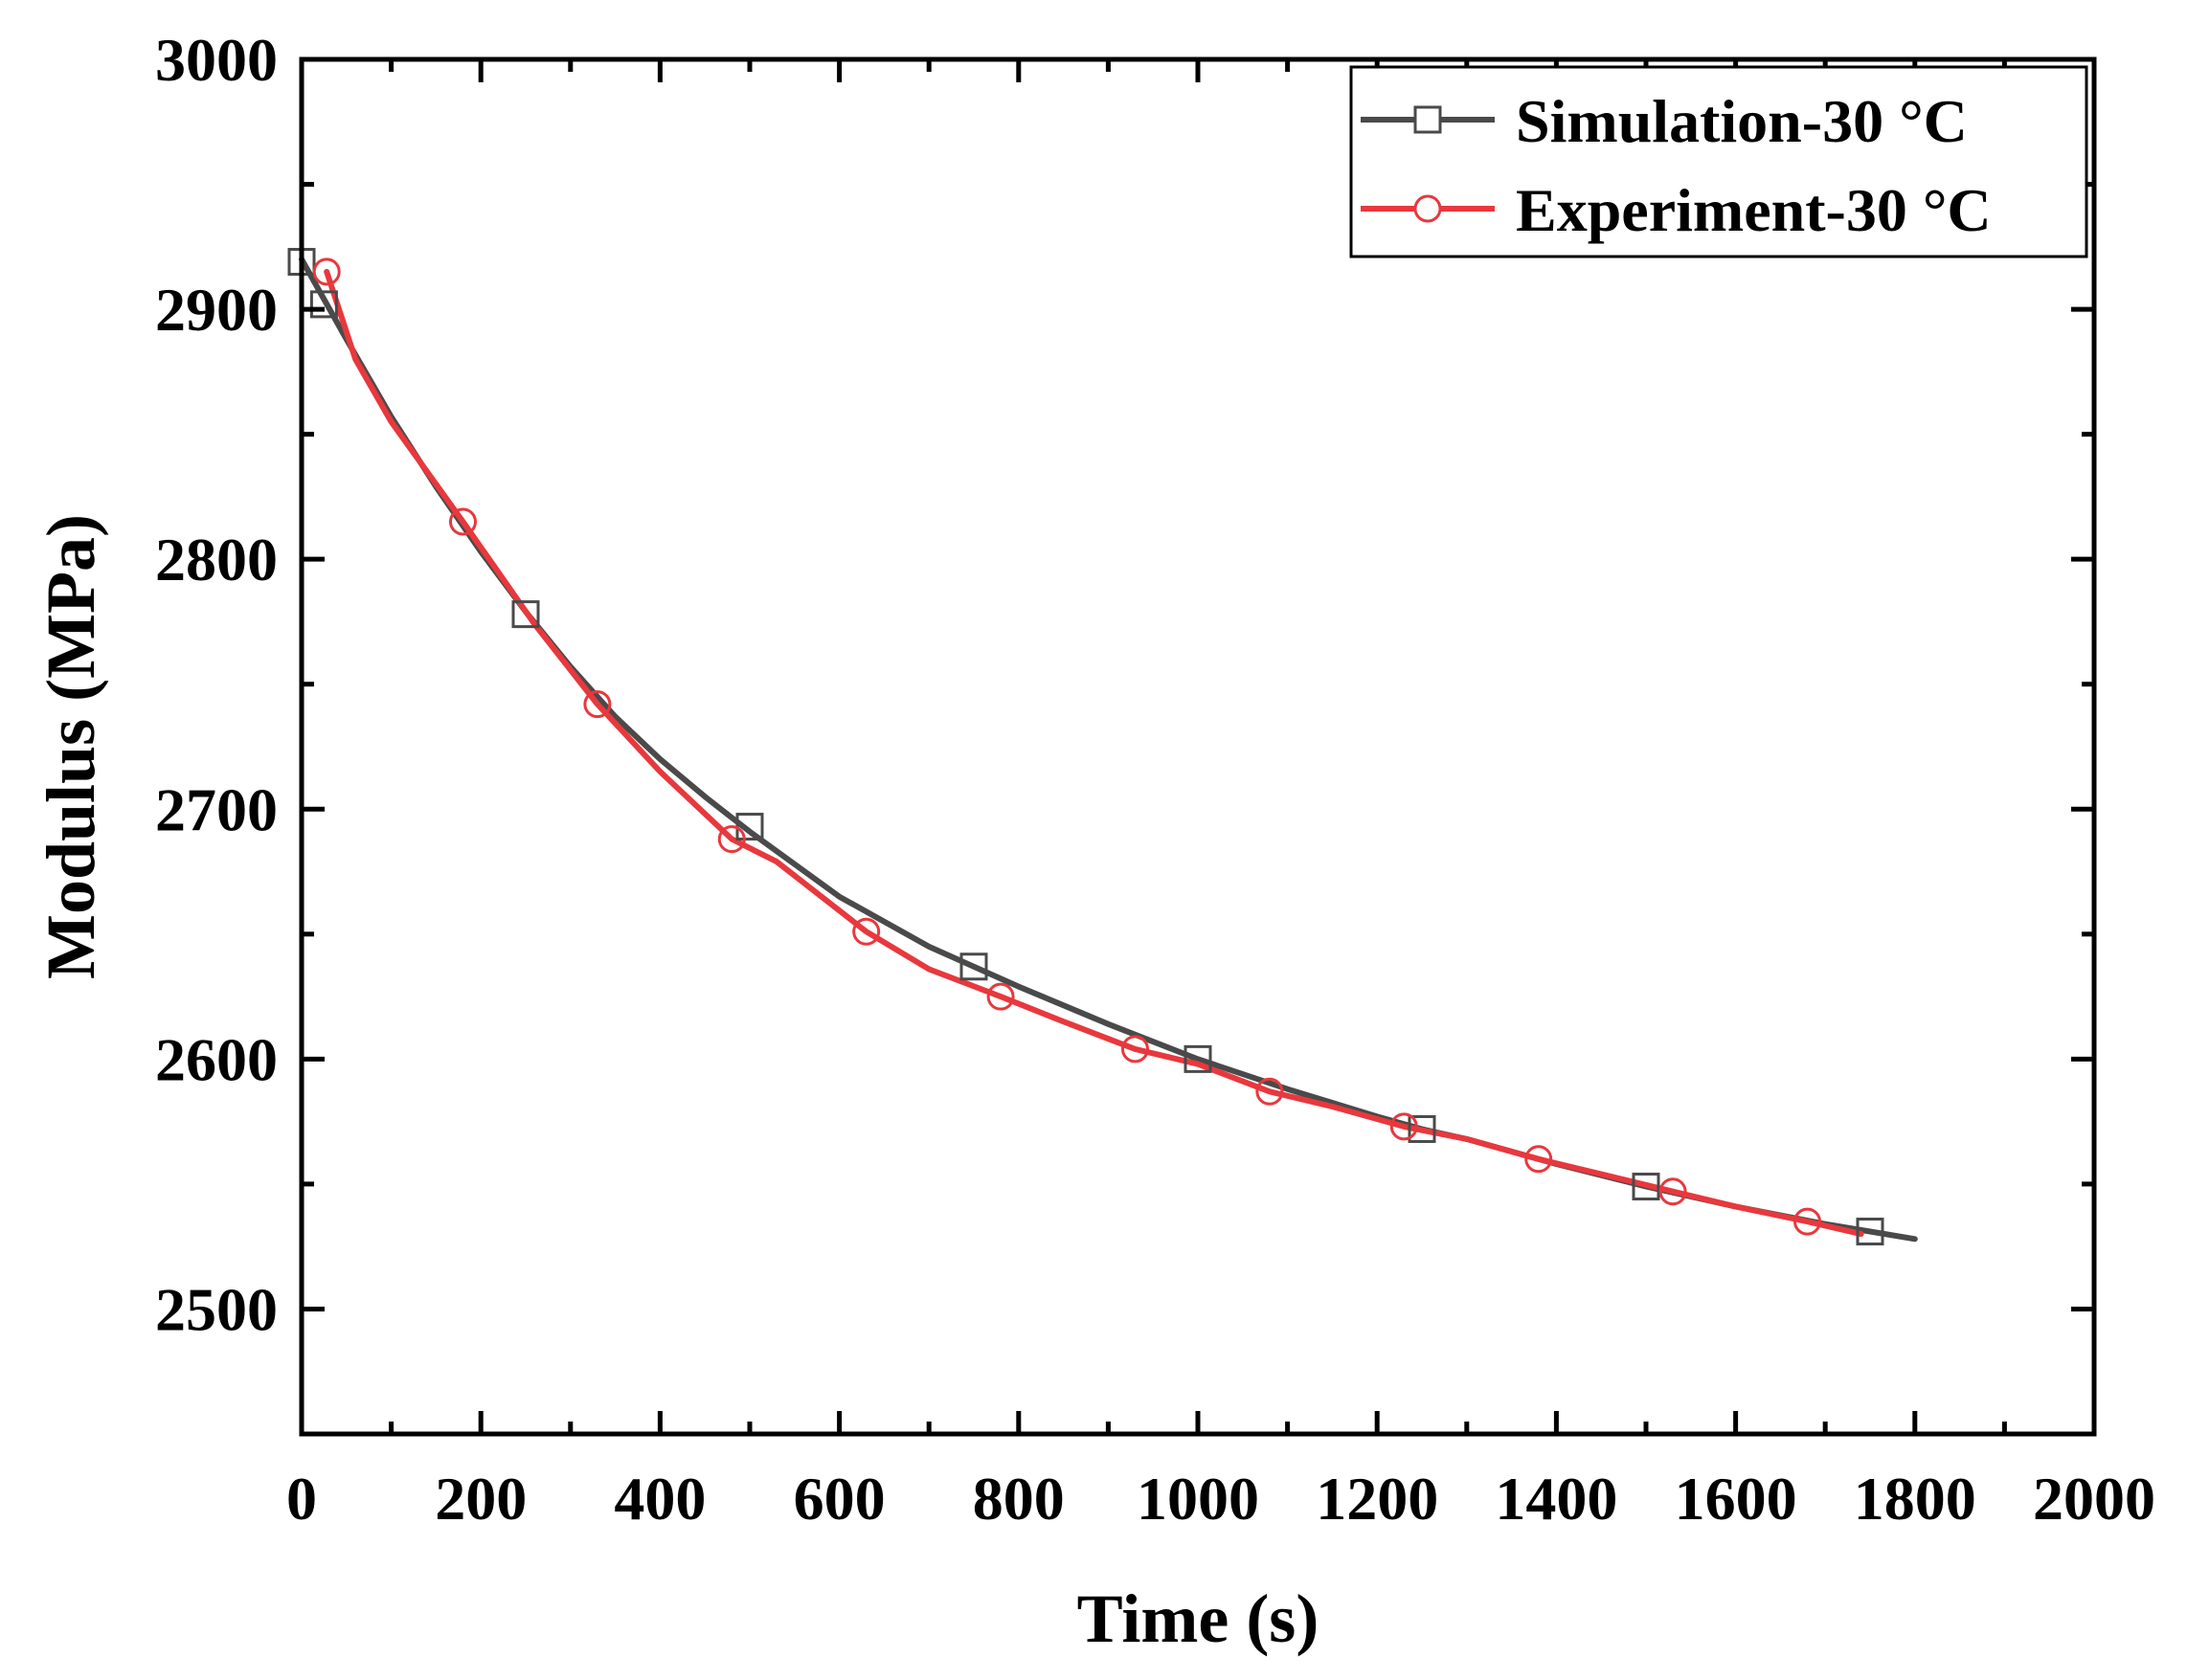 This screenshot has height=1680, width=2187. What do you see at coordinates (1915, 1499) in the screenshot?
I see `x-tick-label: 1800` at bounding box center [1915, 1499].